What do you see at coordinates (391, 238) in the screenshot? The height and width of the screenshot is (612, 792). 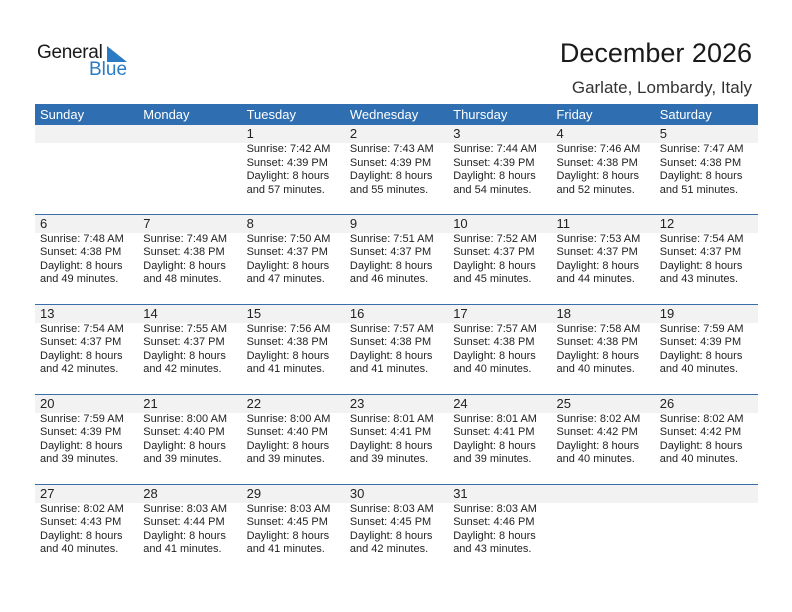 I see `sunrise-text: Sunrise: 7:51 AM` at bounding box center [391, 238].